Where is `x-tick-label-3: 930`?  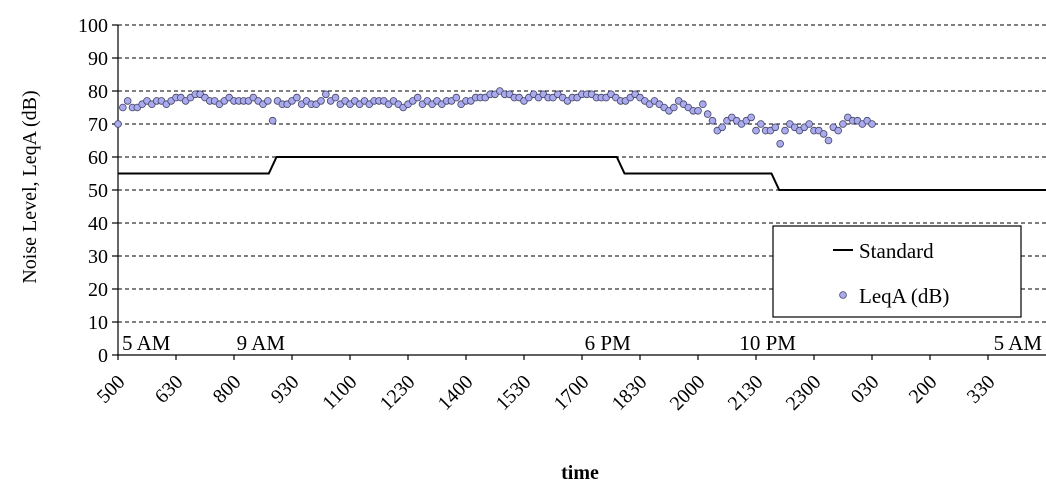
x-tick-label-3: 930 is located at coordinates (285, 389).